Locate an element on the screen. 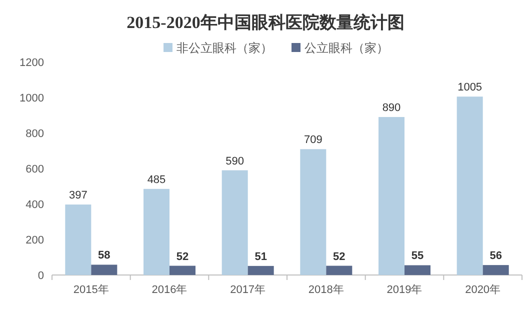  x-tick-label: 2018年 is located at coordinates (326, 290).